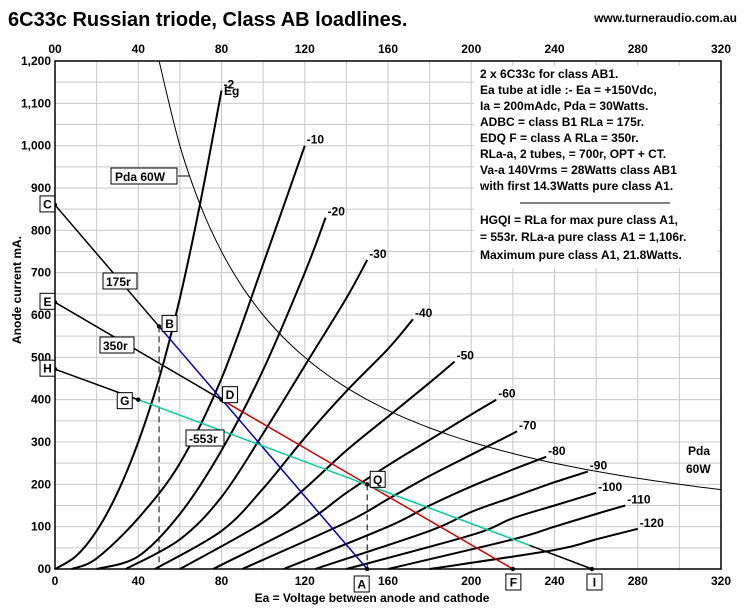  What do you see at coordinates (47, 302) in the screenshot?
I see `operating-point-label: E` at bounding box center [47, 302].